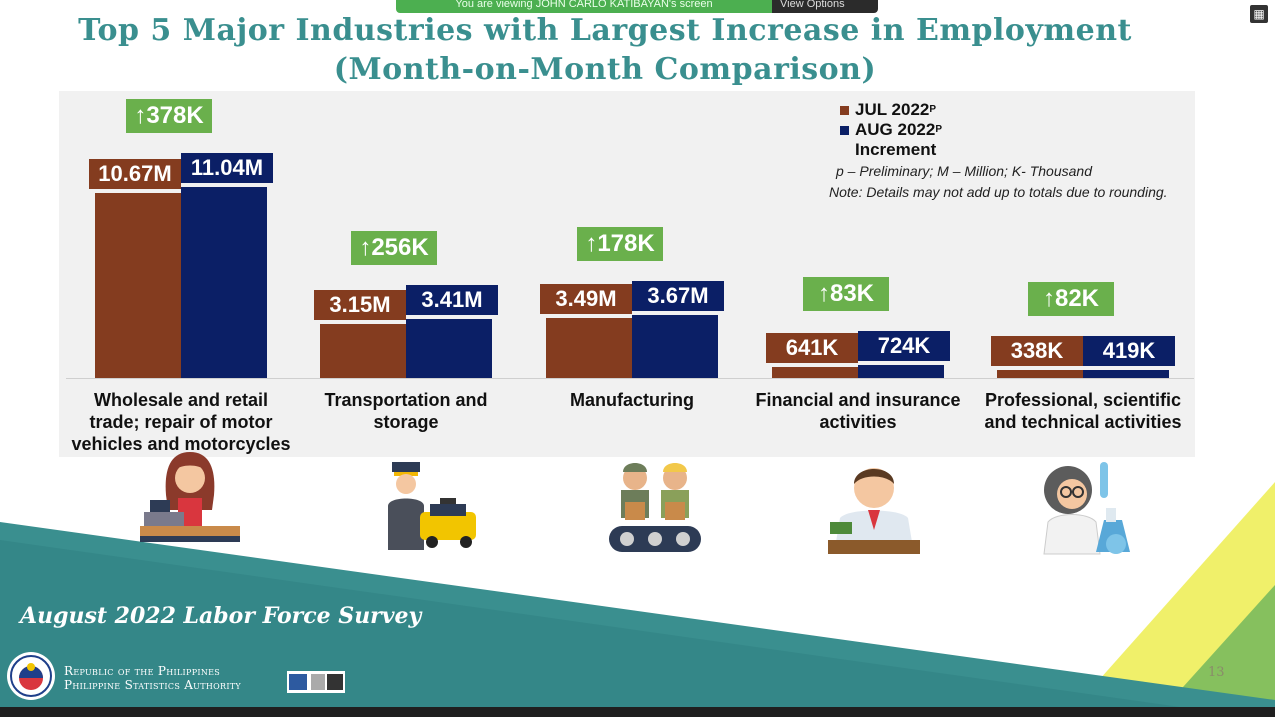 The height and width of the screenshot is (717, 1275). Describe the element at coordinates (825, 6) in the screenshot. I see `view-options-button: View Options` at that location.